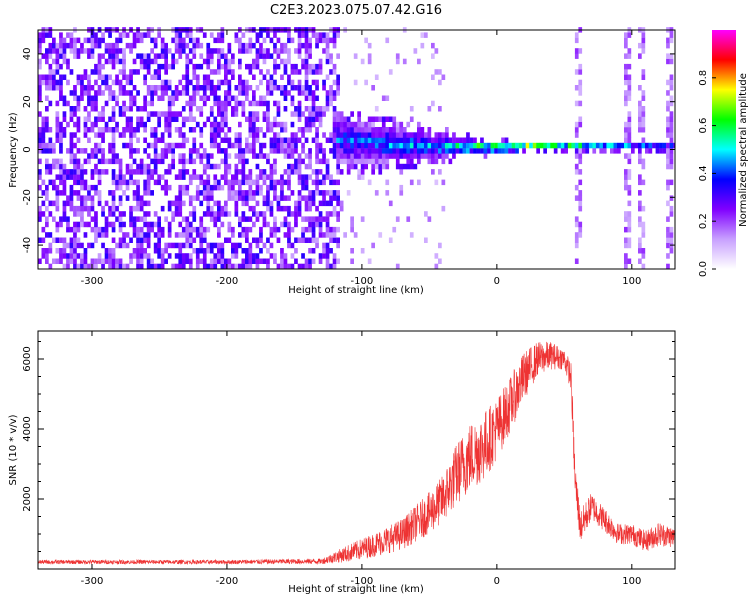 Image resolution: width=750 pixels, height=600 pixels. What do you see at coordinates (303, 61) in the screenshot?
I see `heatmap-cell-1914` at bounding box center [303, 61].